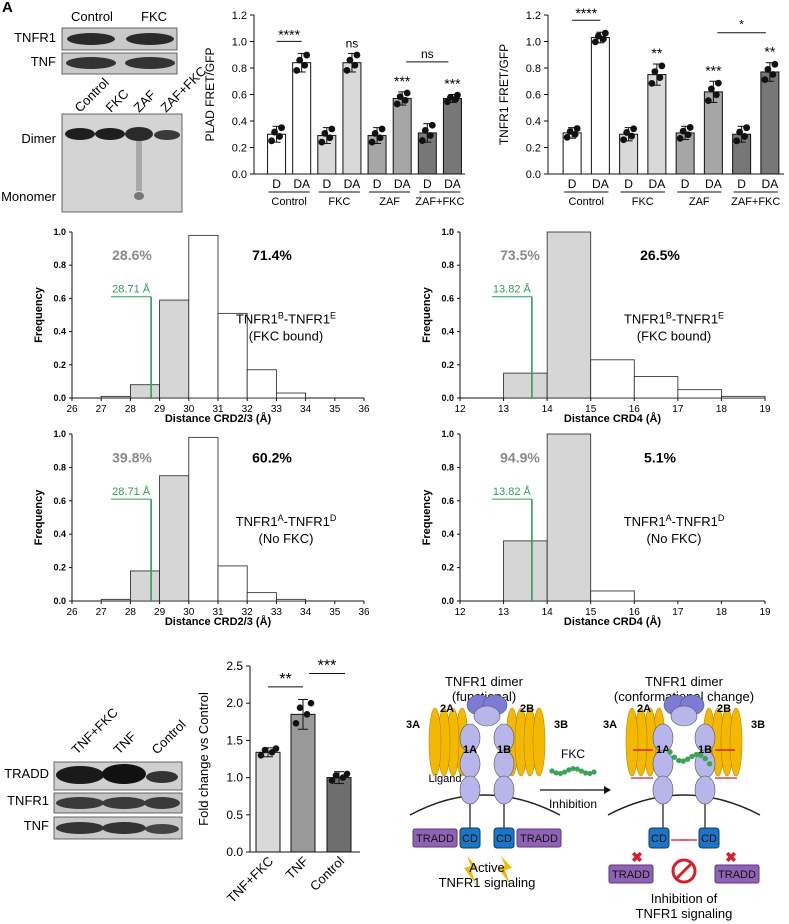 This screenshot has height=924, width=789. Describe the element at coordinates (613, 621) in the screenshot. I see `x-axis-label: Distance CRD4 (Å)` at that location.